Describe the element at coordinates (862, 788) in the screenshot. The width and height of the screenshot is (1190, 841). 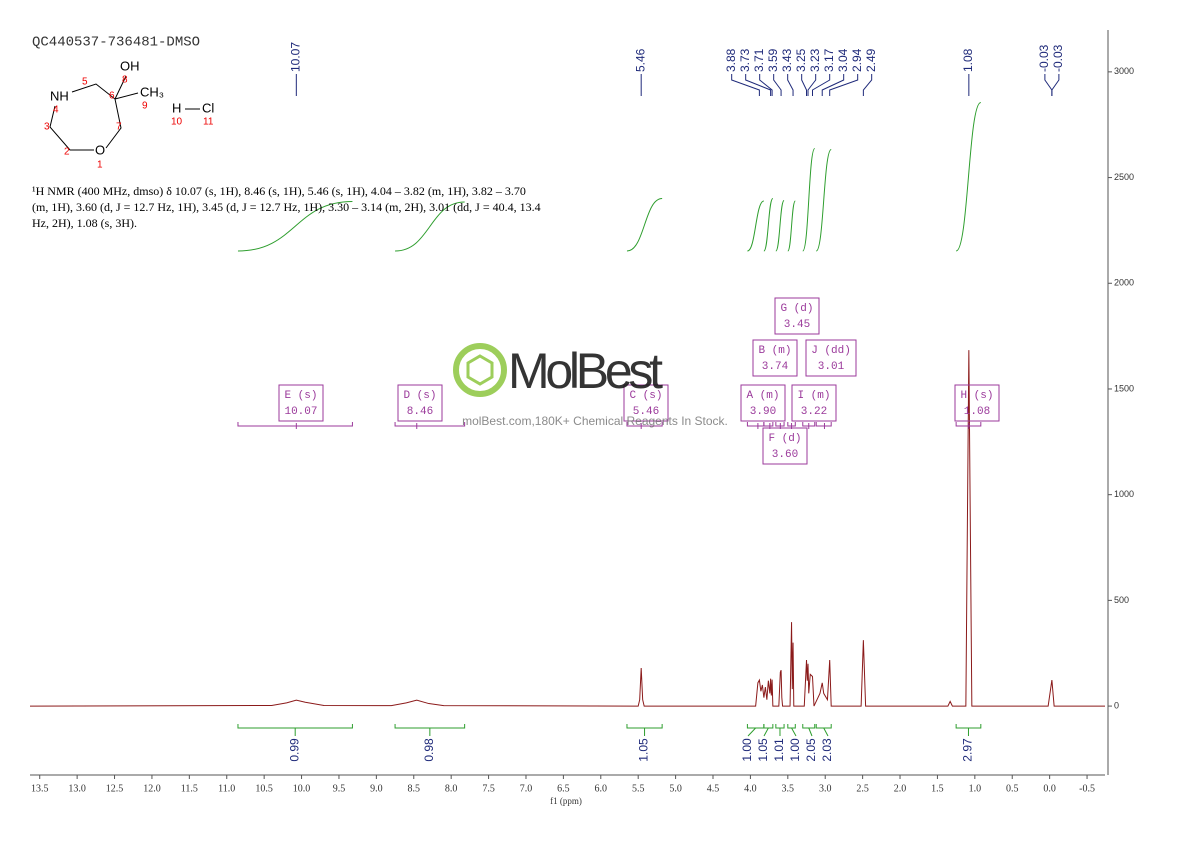
I see `x-tick-label: 2.5` at that location.